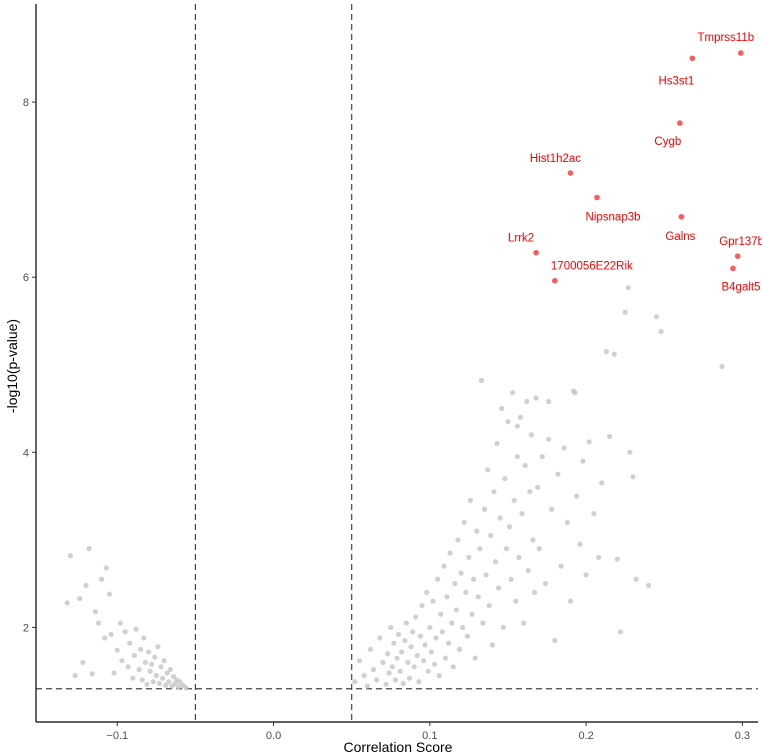 The width and height of the screenshot is (762, 755). What do you see at coordinates (555, 159) in the screenshot?
I see `highlight-label-Hist1h2ac: Hist1h2ac` at bounding box center [555, 159].